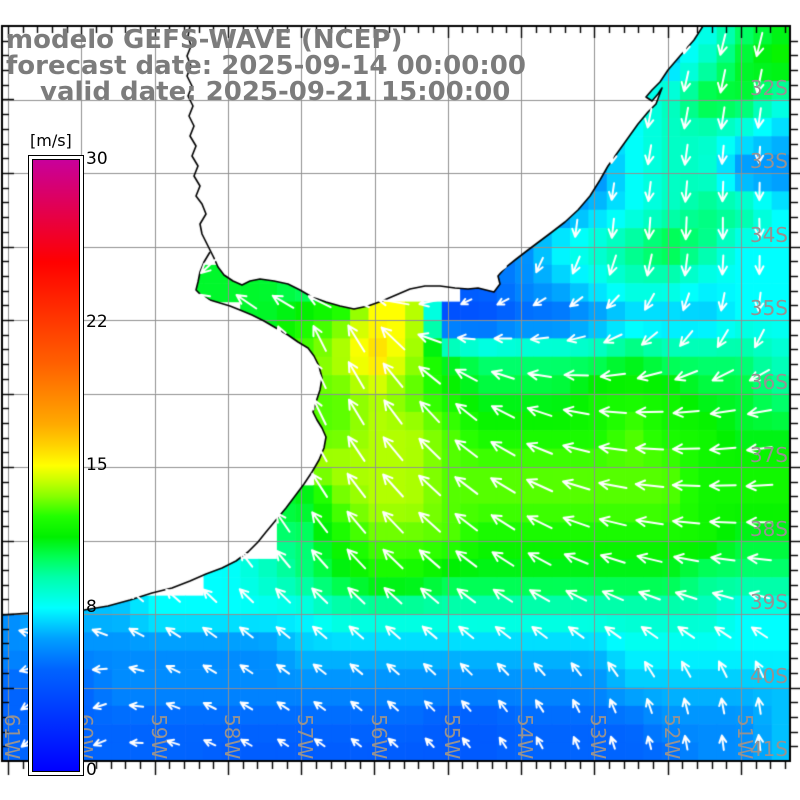  I want to click on lon-label: 55W, so click(451, 737).